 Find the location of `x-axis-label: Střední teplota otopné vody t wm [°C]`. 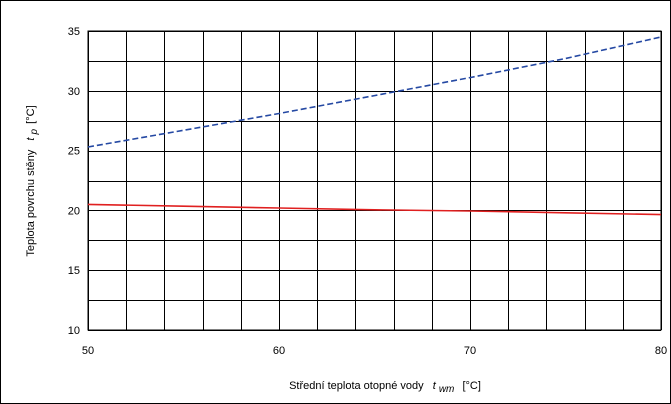

x-axis-label: Střední teplota otopné vody t wm [°C] is located at coordinates (385, 387).